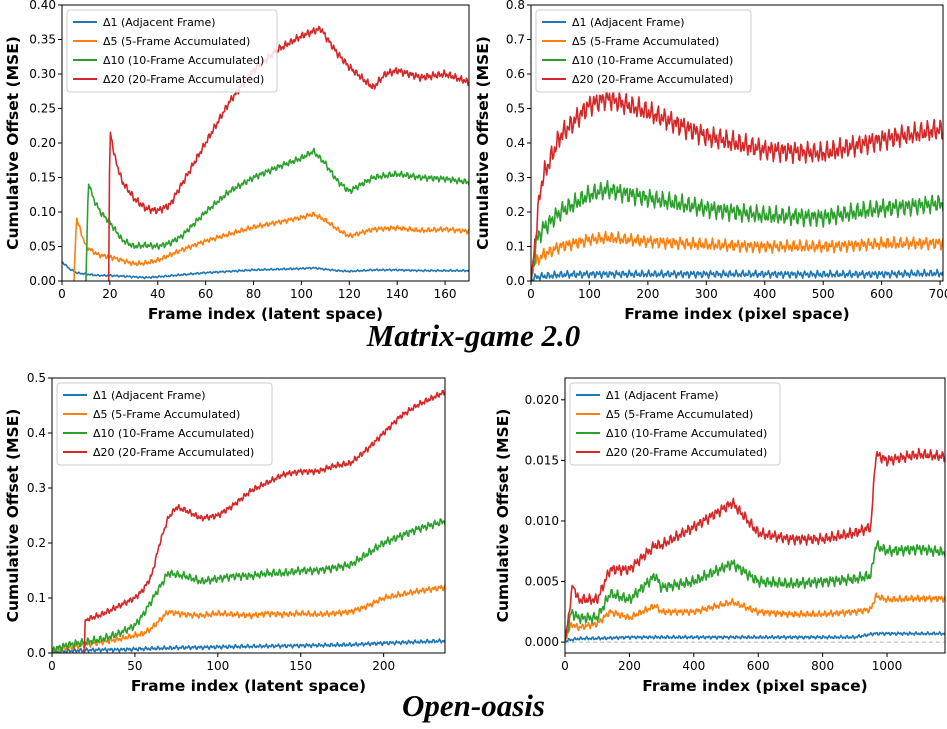 This screenshot has width=947, height=729. Describe the element at coordinates (887, 666) in the screenshot. I see `x-tick-label: 1000` at that location.